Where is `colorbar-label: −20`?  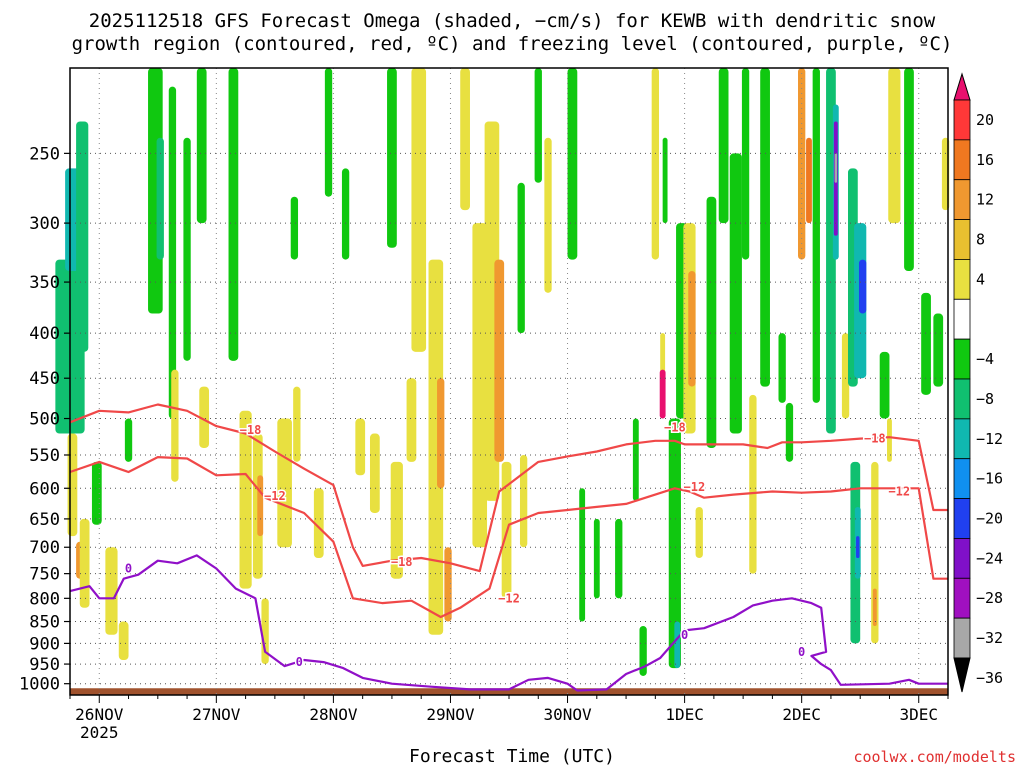 colorbar-label: −20 is located at coordinates (989, 519).